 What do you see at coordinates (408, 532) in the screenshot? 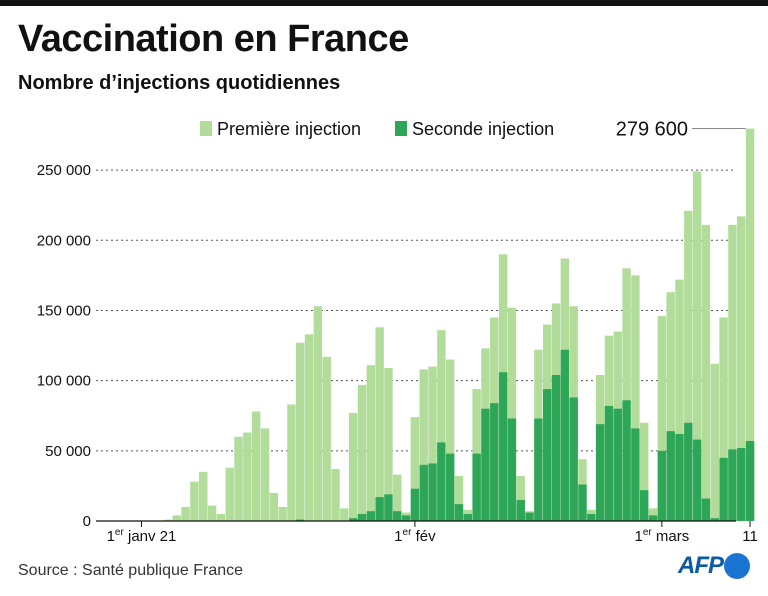
I see `x-tick-label-ordinal: er` at bounding box center [408, 532].